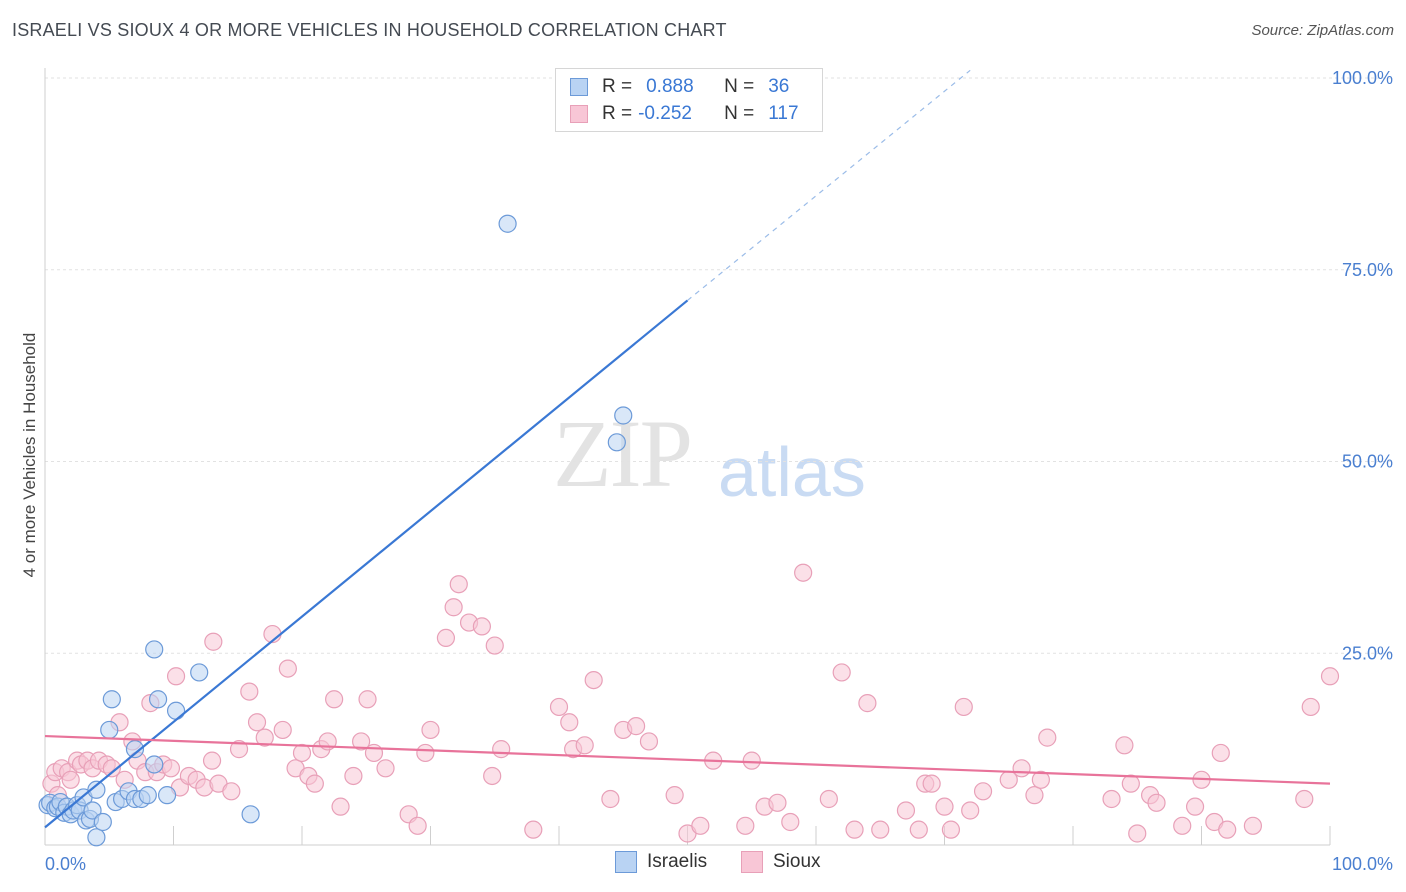  I want to click on legend-israelis-swatch, so click(626, 862).